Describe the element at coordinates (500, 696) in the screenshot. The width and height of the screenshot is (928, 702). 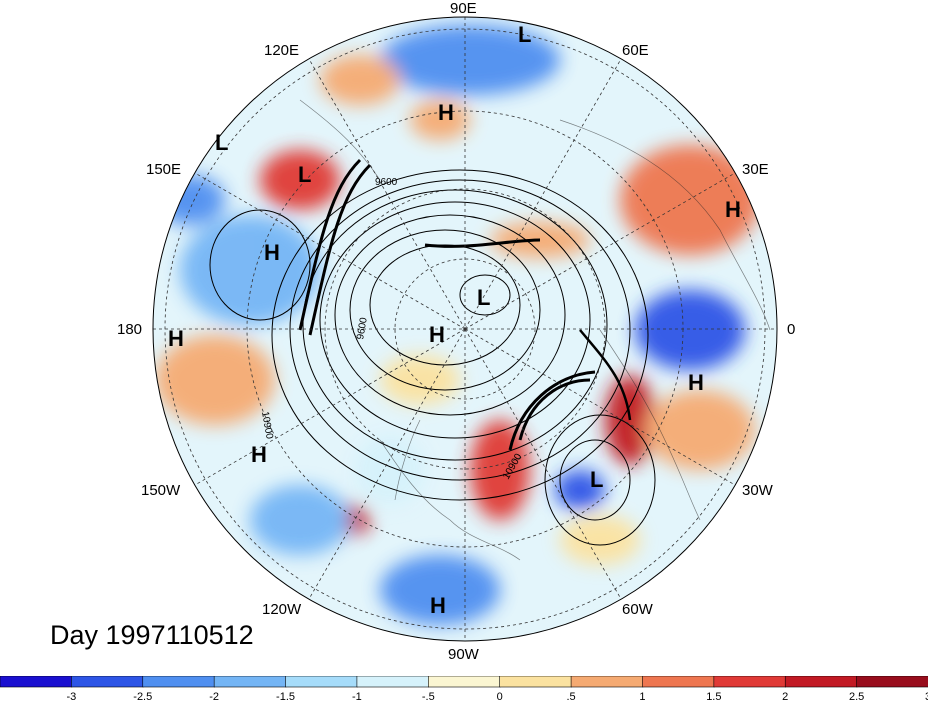
I see `colorbar-tick-label: 0` at that location.